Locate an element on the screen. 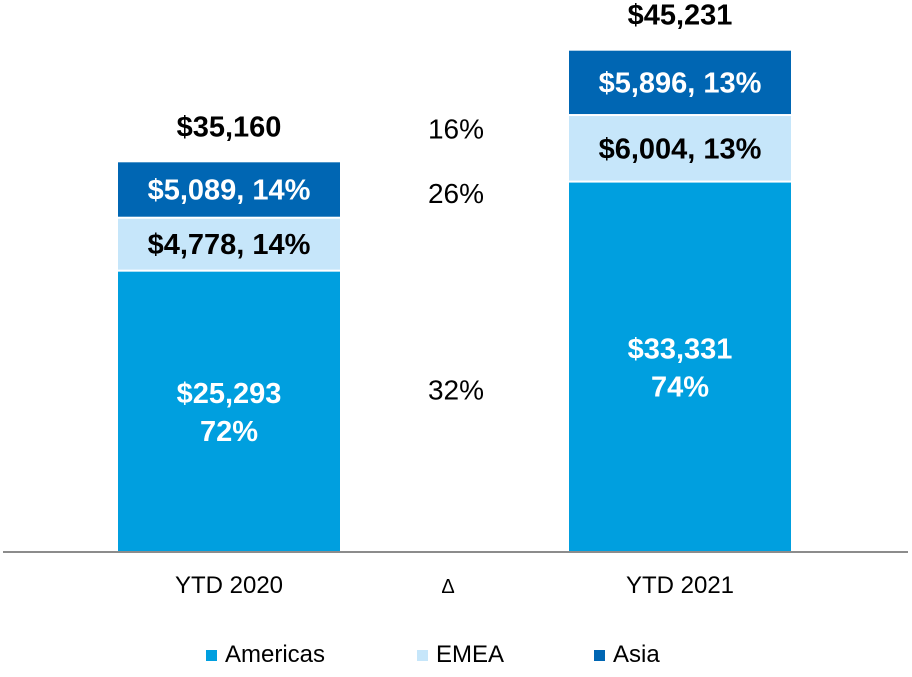 Image resolution: width=912 pixels, height=677 pixels. data-label-asia-ytd-2021: $5,896, 13% is located at coordinates (680, 83).